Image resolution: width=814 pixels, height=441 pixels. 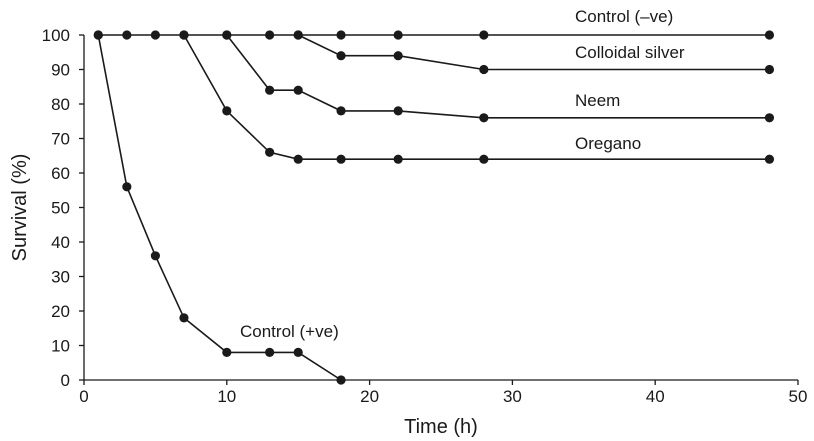 I want to click on x-tick-label: 40, so click(x=655, y=396).